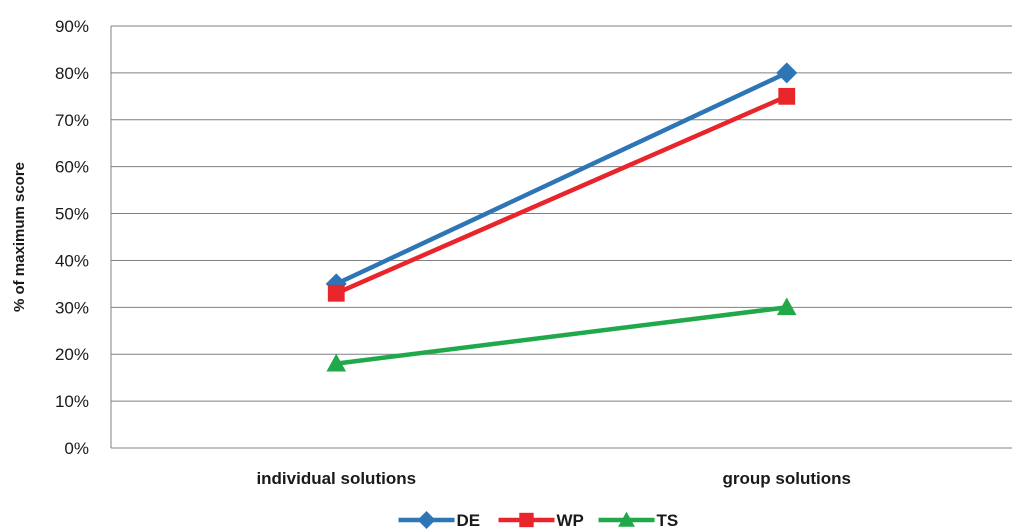 The height and width of the screenshot is (532, 1023). Describe the element at coordinates (72, 260) in the screenshot. I see `y-tick-label: 40%` at that location.